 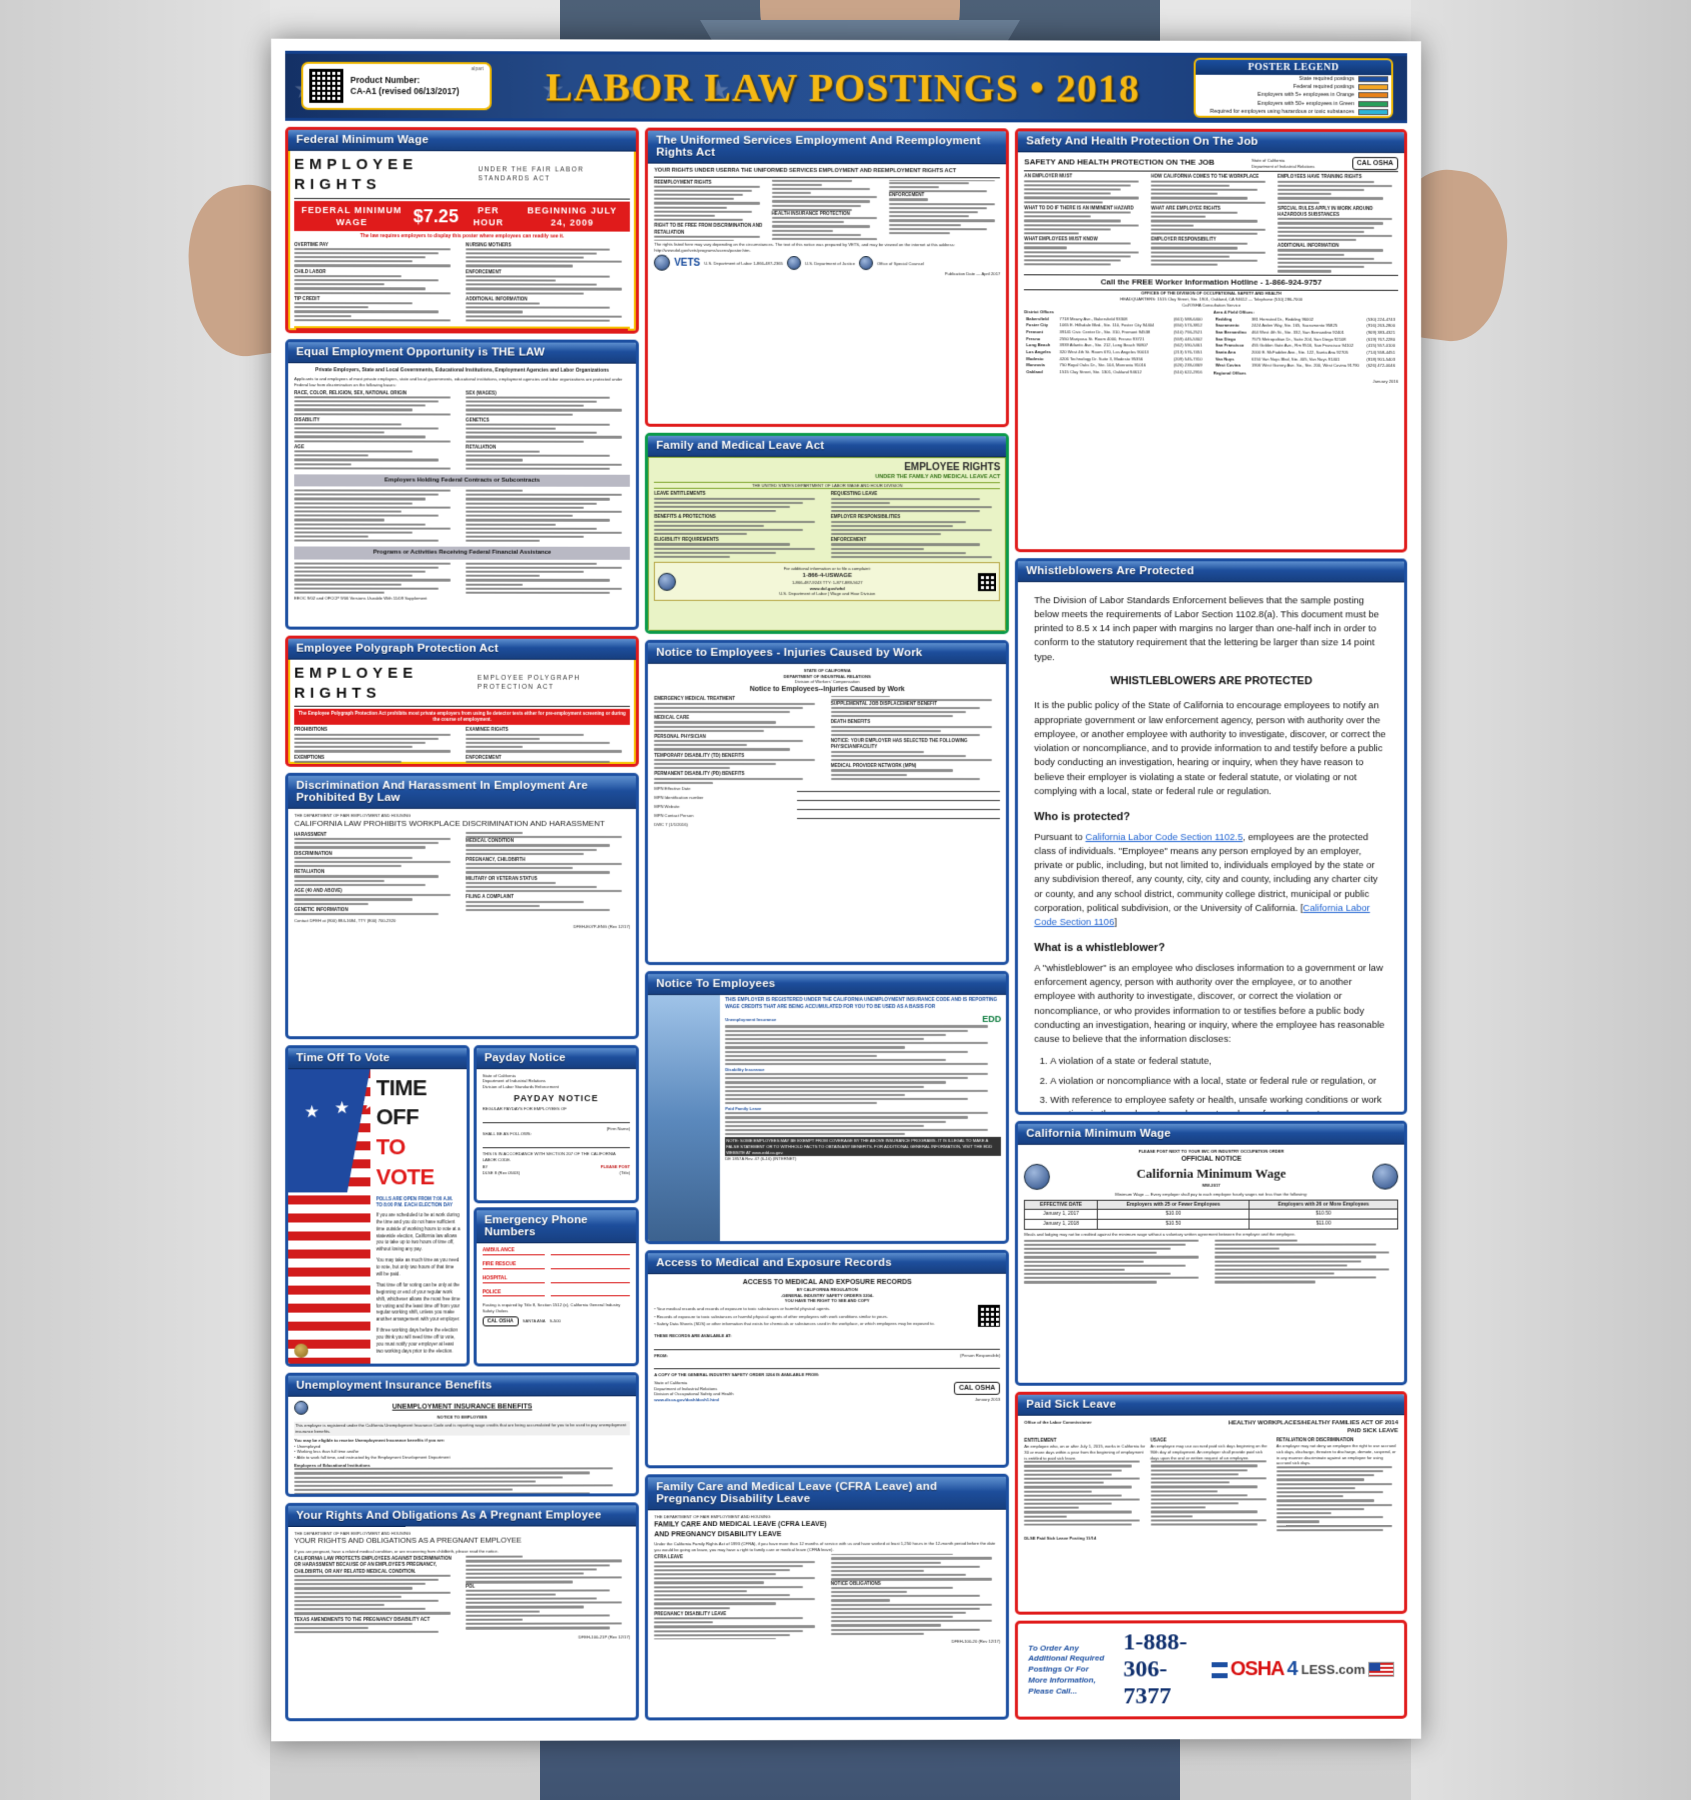 What do you see at coordinates (693, 1336) in the screenshot?
I see `medex-field-label: THESE RECORDS ARE AVAILABLE AT:` at bounding box center [693, 1336].